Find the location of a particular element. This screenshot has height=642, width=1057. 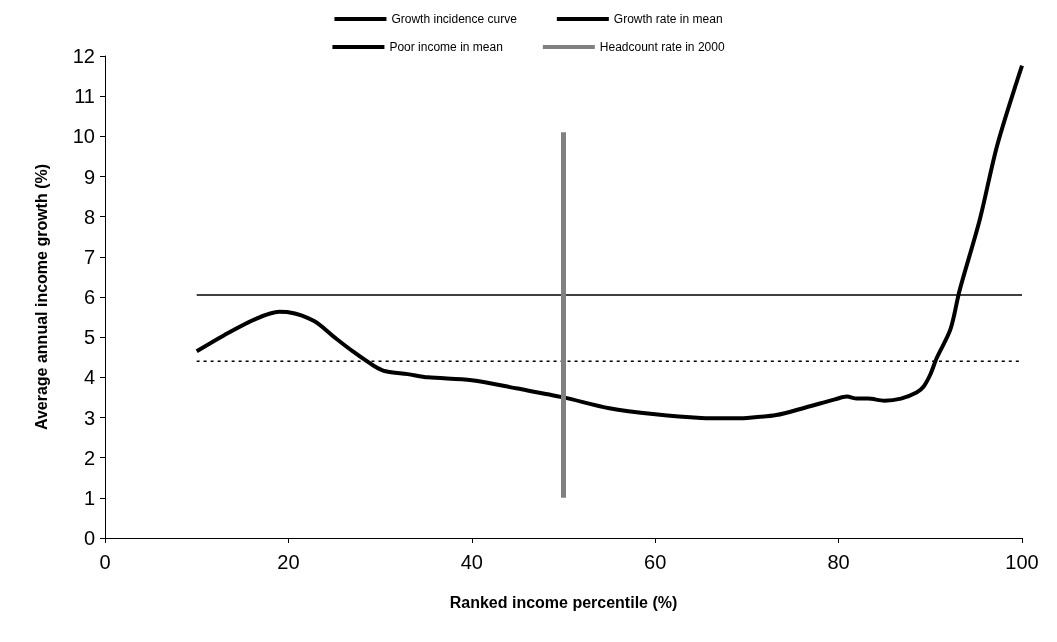

x-tick-label: 20 is located at coordinates (288, 562).